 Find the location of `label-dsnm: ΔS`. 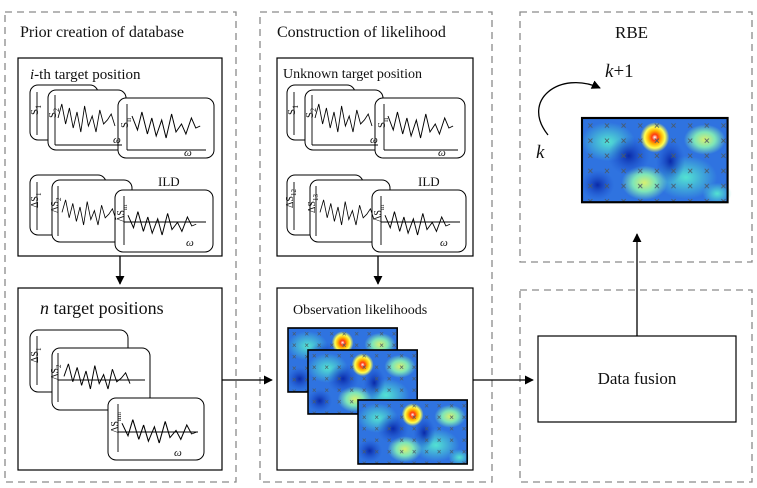

label-dsnm: ΔS is located at coordinates (115, 427).